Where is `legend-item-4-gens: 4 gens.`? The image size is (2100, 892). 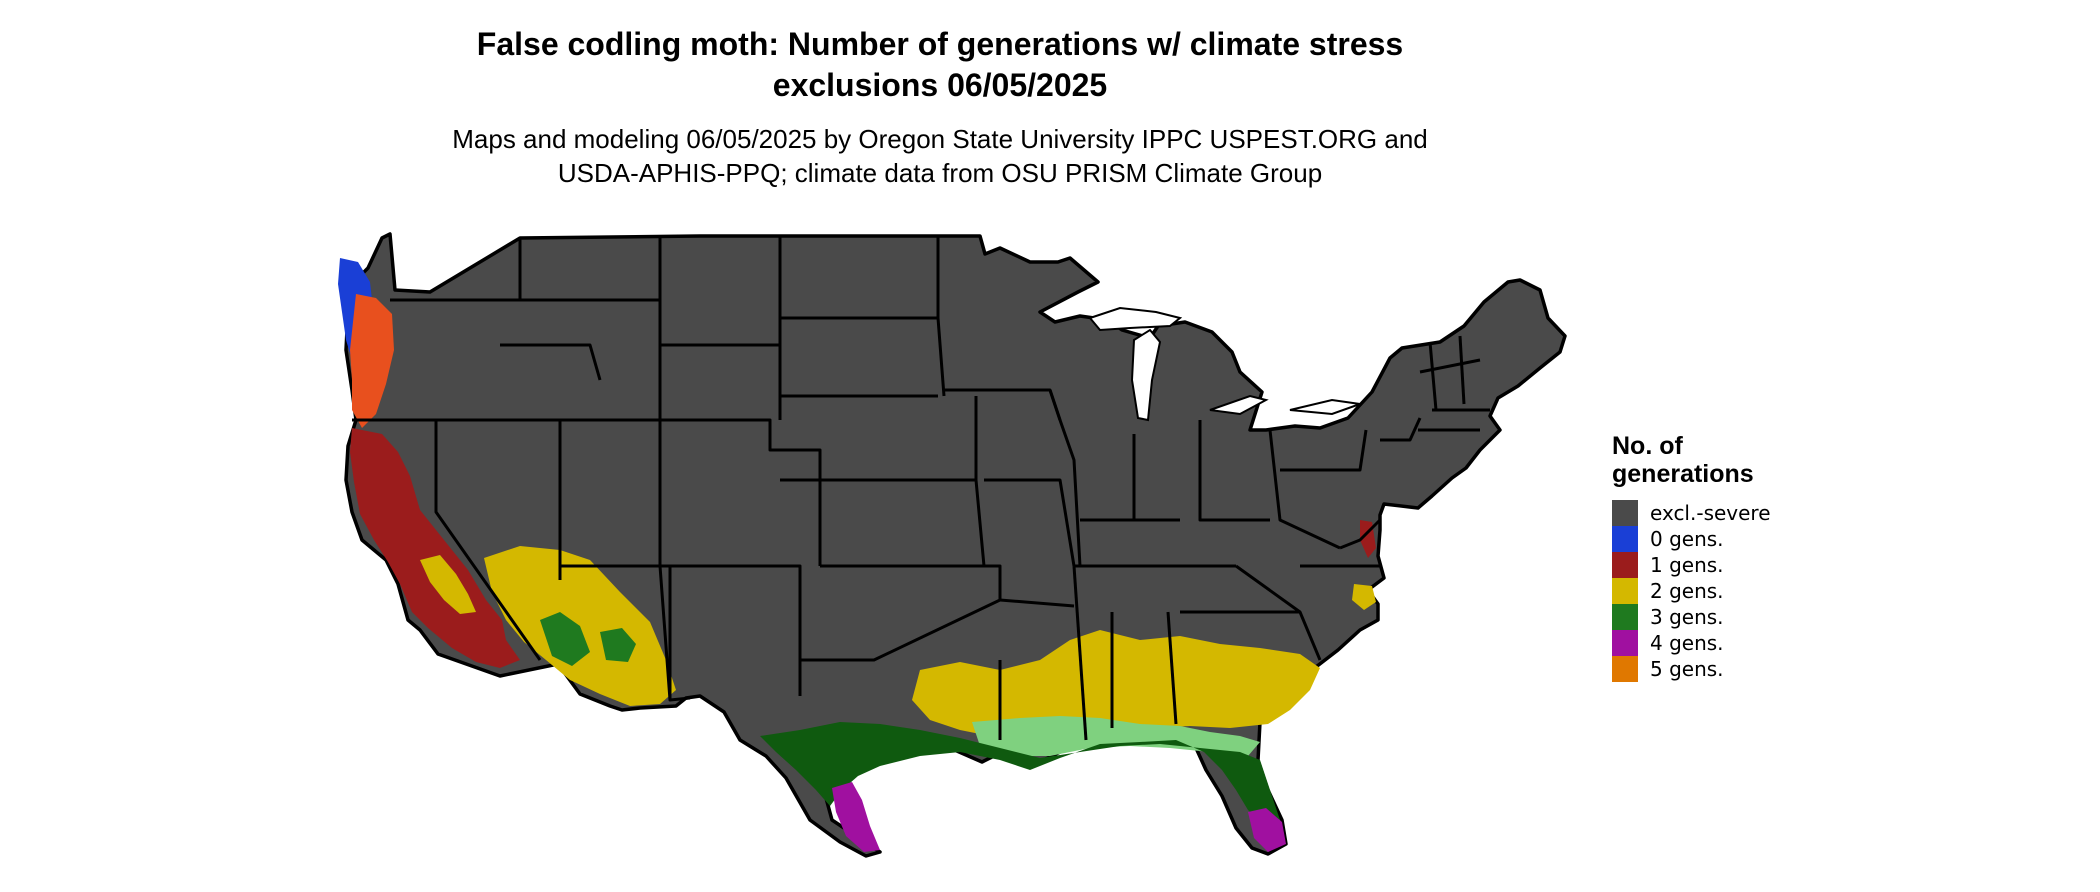 legend-item-4-gens: 4 gens. is located at coordinates (1691, 643).